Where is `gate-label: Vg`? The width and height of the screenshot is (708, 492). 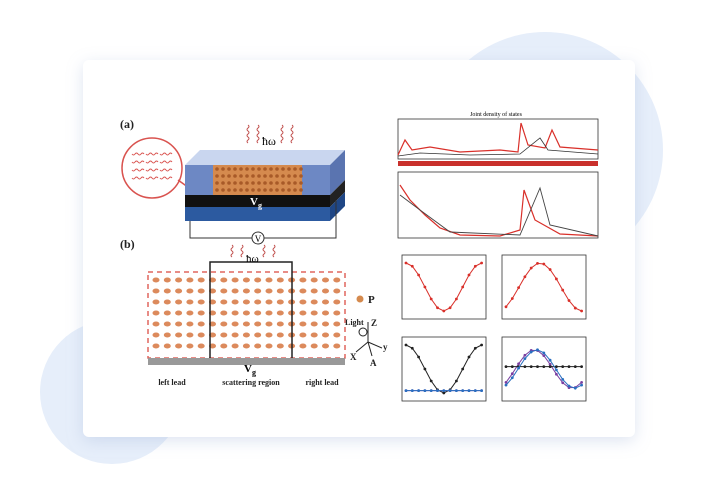 gate-label: Vg is located at coordinates (250, 370).